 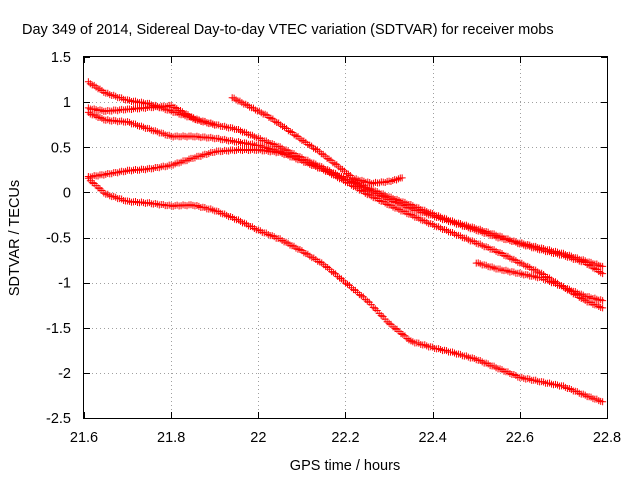 I want to click on series-s2, so click(x=151, y=115).